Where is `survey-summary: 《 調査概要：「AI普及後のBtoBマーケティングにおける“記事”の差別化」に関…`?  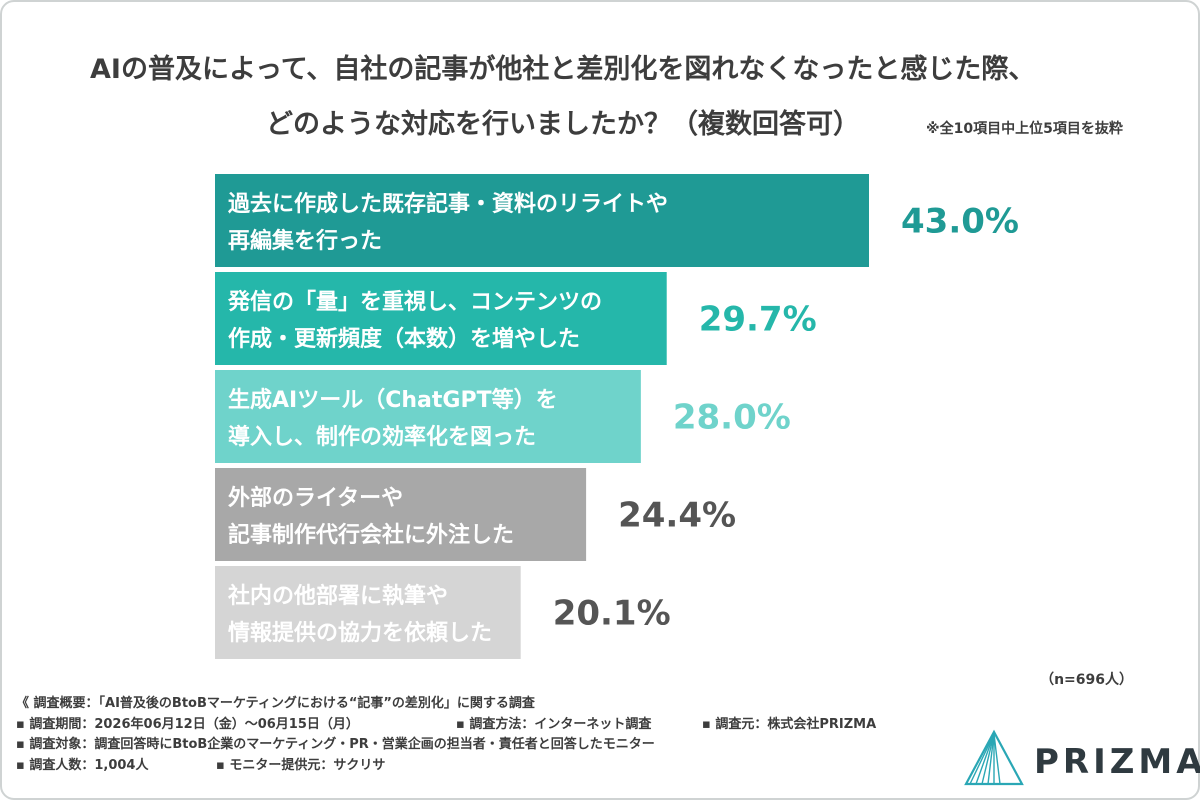
survey-summary: 《 調査概要：「AI普及後のBtoBマーケティングにおける“記事”の差別化」に関… is located at coordinates (275, 703).